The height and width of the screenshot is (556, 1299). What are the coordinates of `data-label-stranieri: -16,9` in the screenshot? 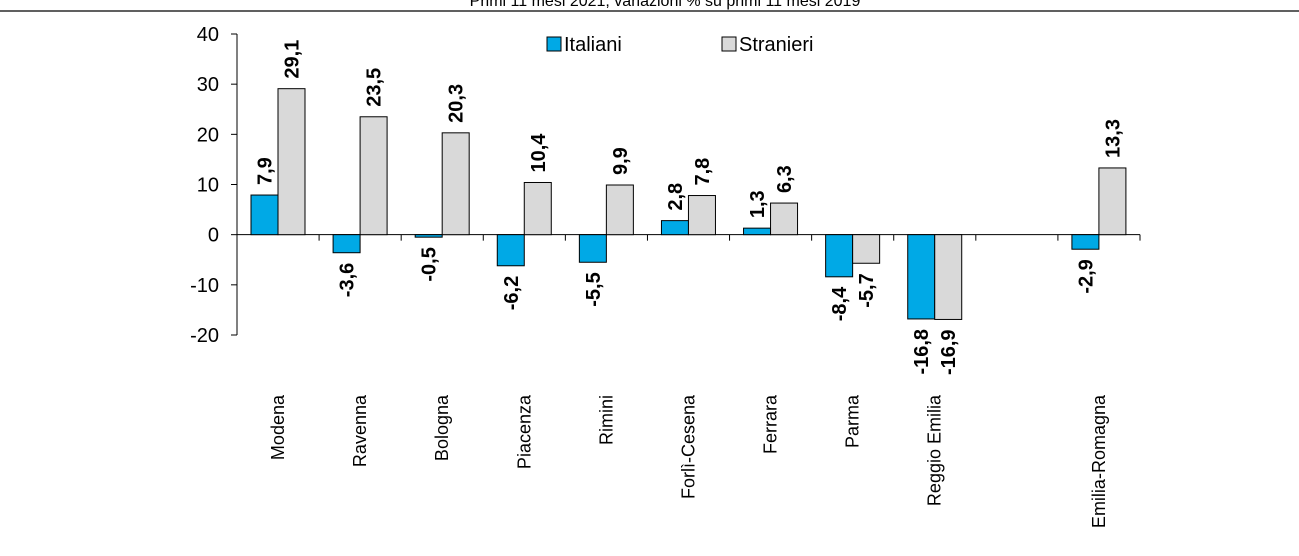 It's located at (949, 352).